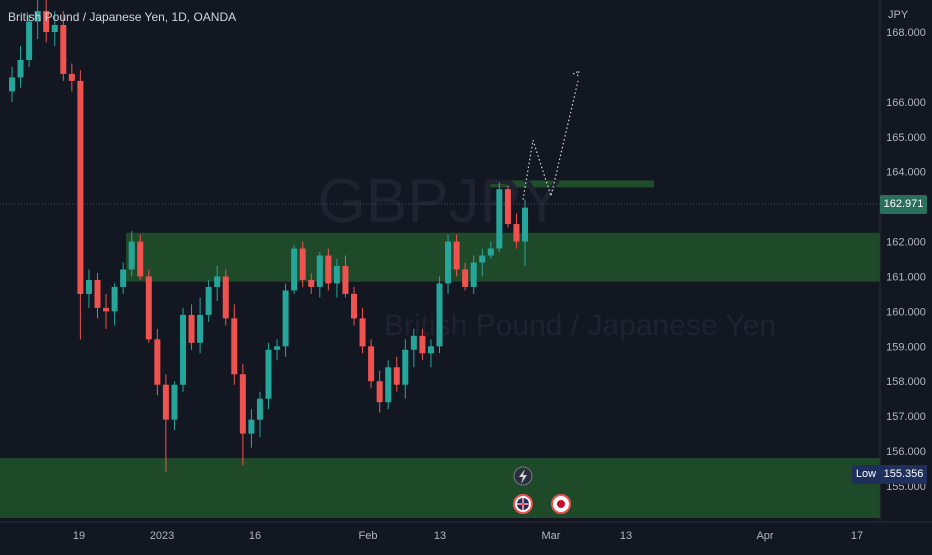 This screenshot has height=555, width=932. What do you see at coordinates (79, 536) in the screenshot?
I see `time-tick-label: 19` at bounding box center [79, 536].